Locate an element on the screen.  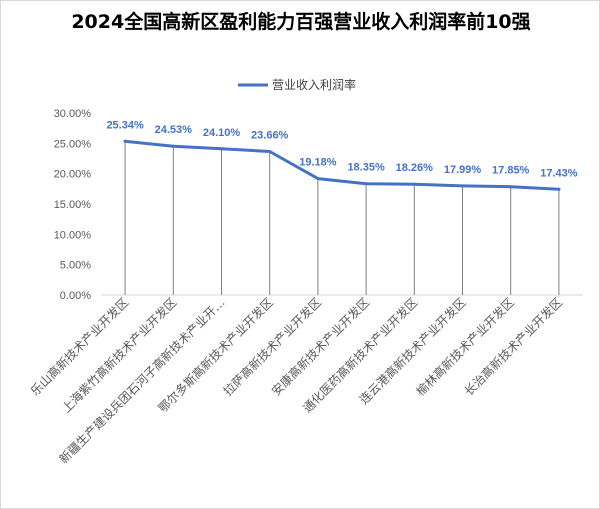
legend: 营业收入利润率 is located at coordinates (297, 84).